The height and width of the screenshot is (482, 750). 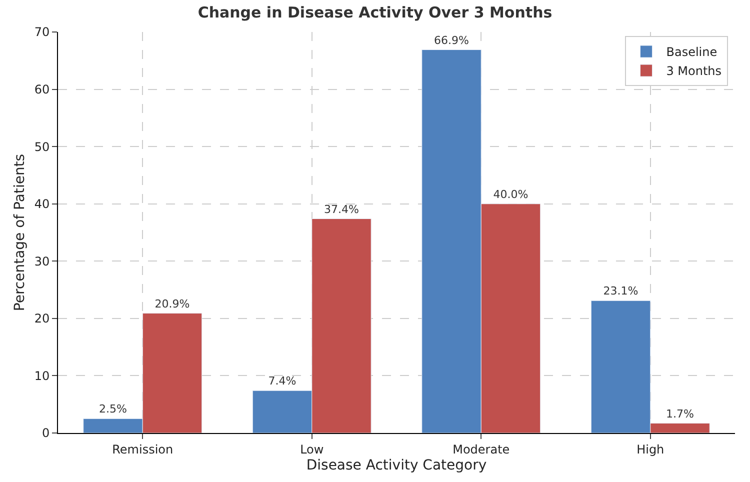 I want to click on data-label: 37.4%, so click(x=341, y=209).